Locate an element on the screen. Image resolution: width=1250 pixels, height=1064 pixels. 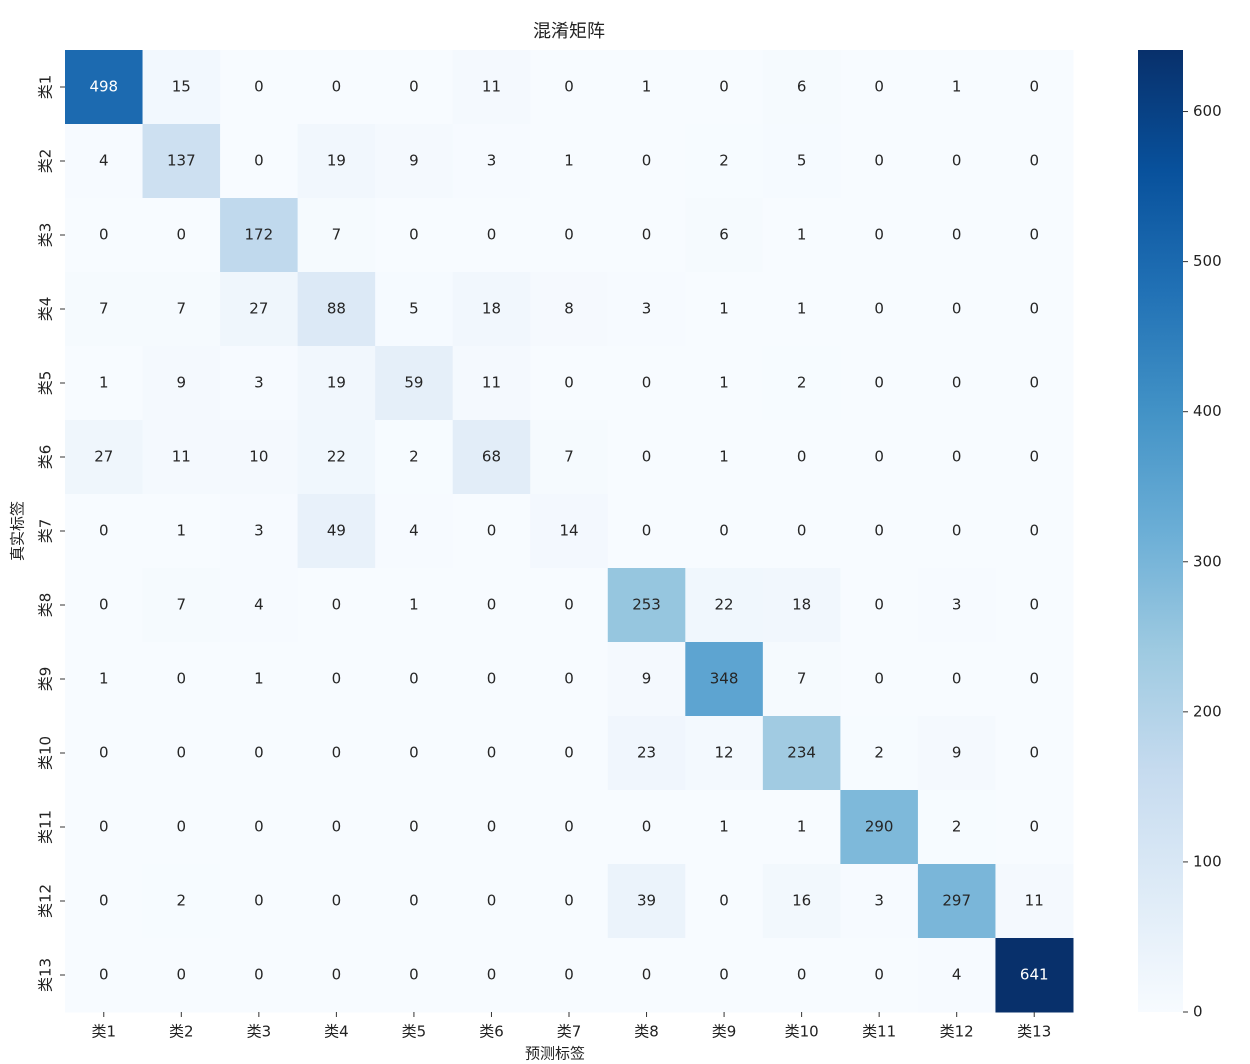
x-tick-label: 类10 is located at coordinates (802, 1032).